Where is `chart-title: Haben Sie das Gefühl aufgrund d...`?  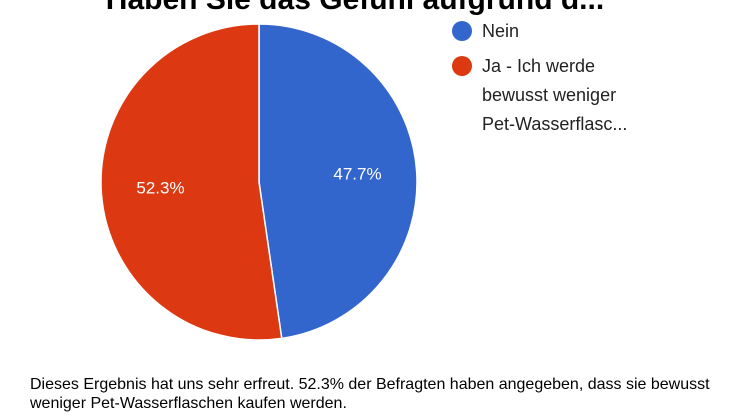
chart-title: Haben Sie das Gefühl aufgrund d... is located at coordinates (355, 8).